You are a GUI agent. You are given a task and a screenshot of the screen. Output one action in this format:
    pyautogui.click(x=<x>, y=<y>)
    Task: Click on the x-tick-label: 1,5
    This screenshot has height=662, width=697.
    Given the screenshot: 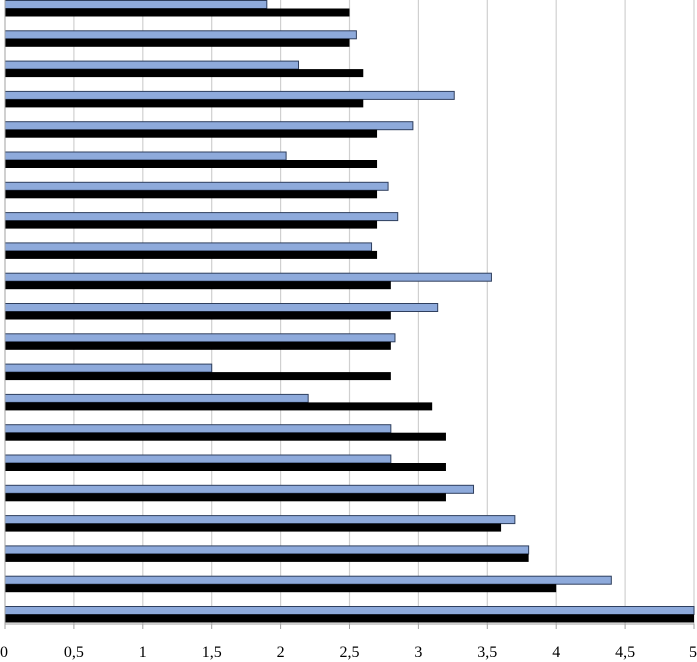 What is the action you would take?
    pyautogui.click(x=212, y=652)
    